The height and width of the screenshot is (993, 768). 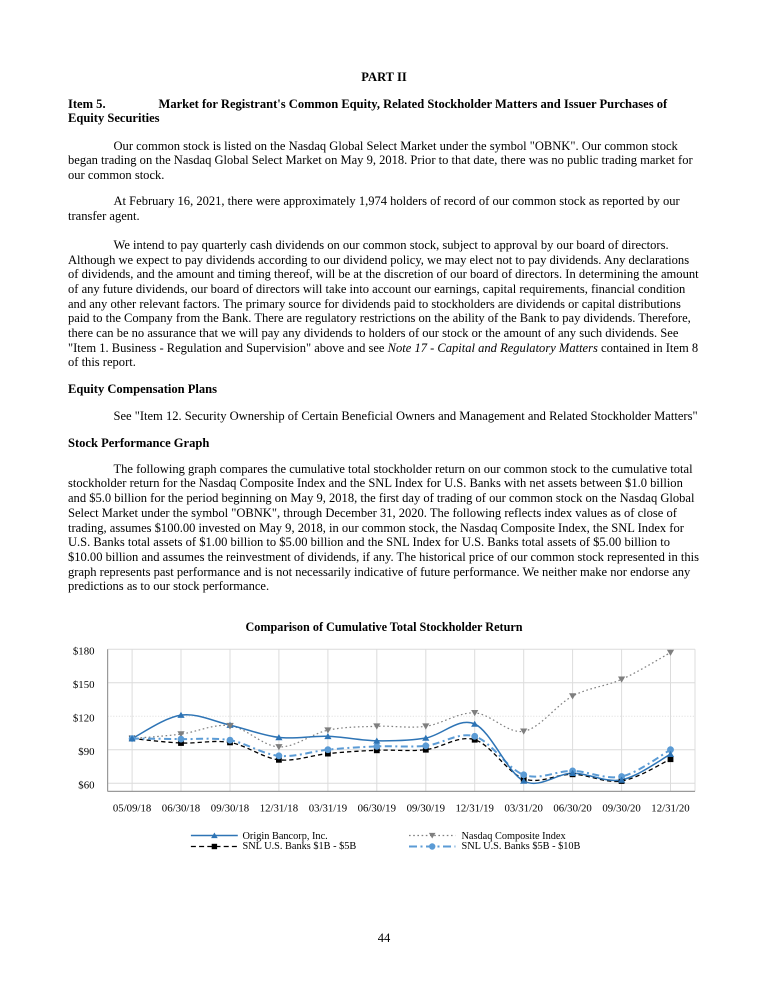 What do you see at coordinates (377, 809) in the screenshot?
I see `svg-text: 06/30/19` at bounding box center [377, 809].